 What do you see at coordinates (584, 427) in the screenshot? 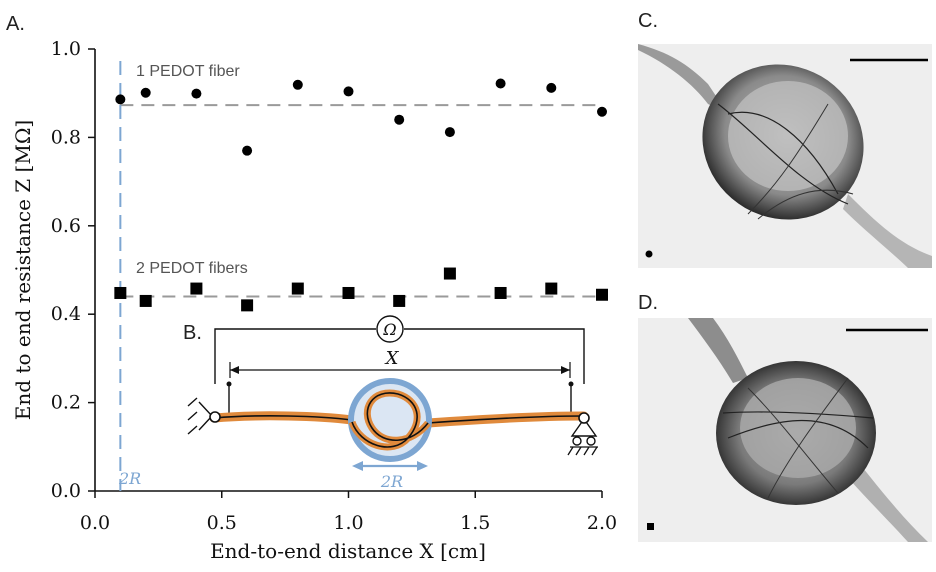
I see `roller-support-icon` at bounding box center [584, 427].